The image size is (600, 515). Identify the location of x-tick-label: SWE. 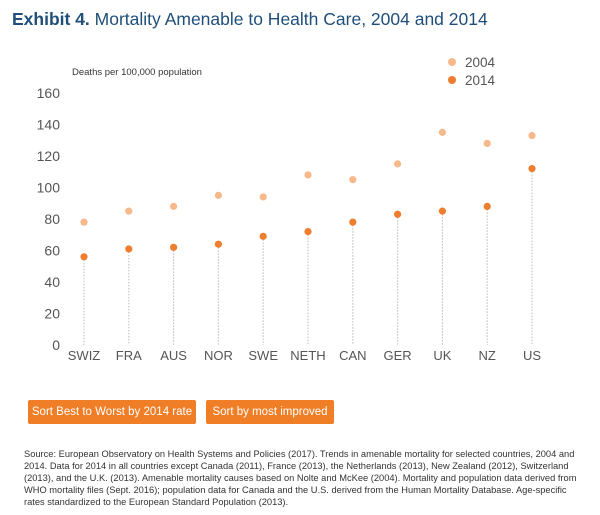
(263, 355).